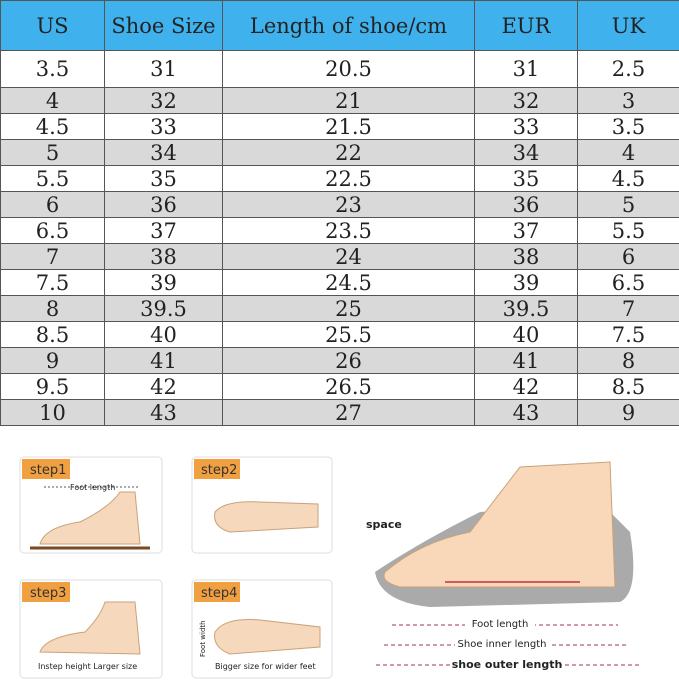 This screenshot has height=682, width=679. Describe the element at coordinates (526, 152) in the screenshot. I see `table-cell: 34` at that location.